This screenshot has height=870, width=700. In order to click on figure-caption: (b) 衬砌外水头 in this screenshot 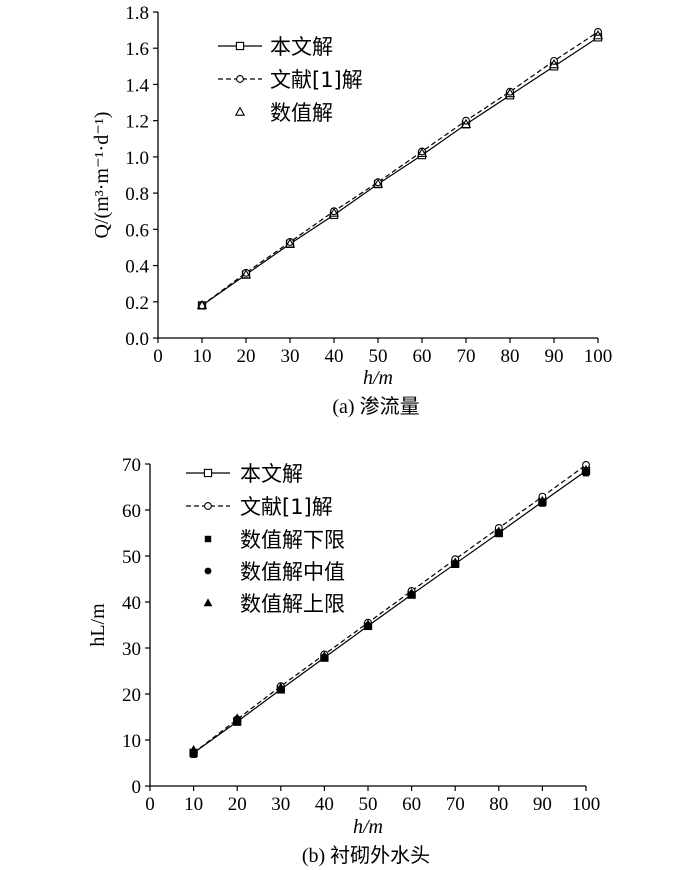, I will do `click(366, 855)`.